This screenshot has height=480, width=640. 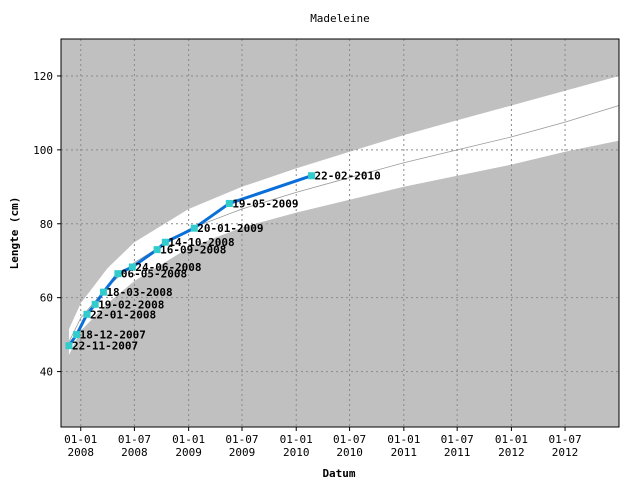 I want to click on y-tick-label: 40, so click(x=46, y=372).